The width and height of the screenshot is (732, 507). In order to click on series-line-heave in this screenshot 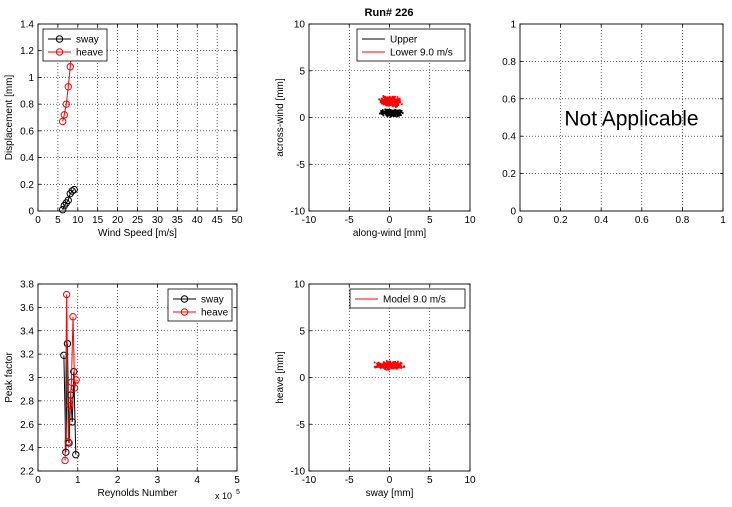, I will do `click(67, 78)`.